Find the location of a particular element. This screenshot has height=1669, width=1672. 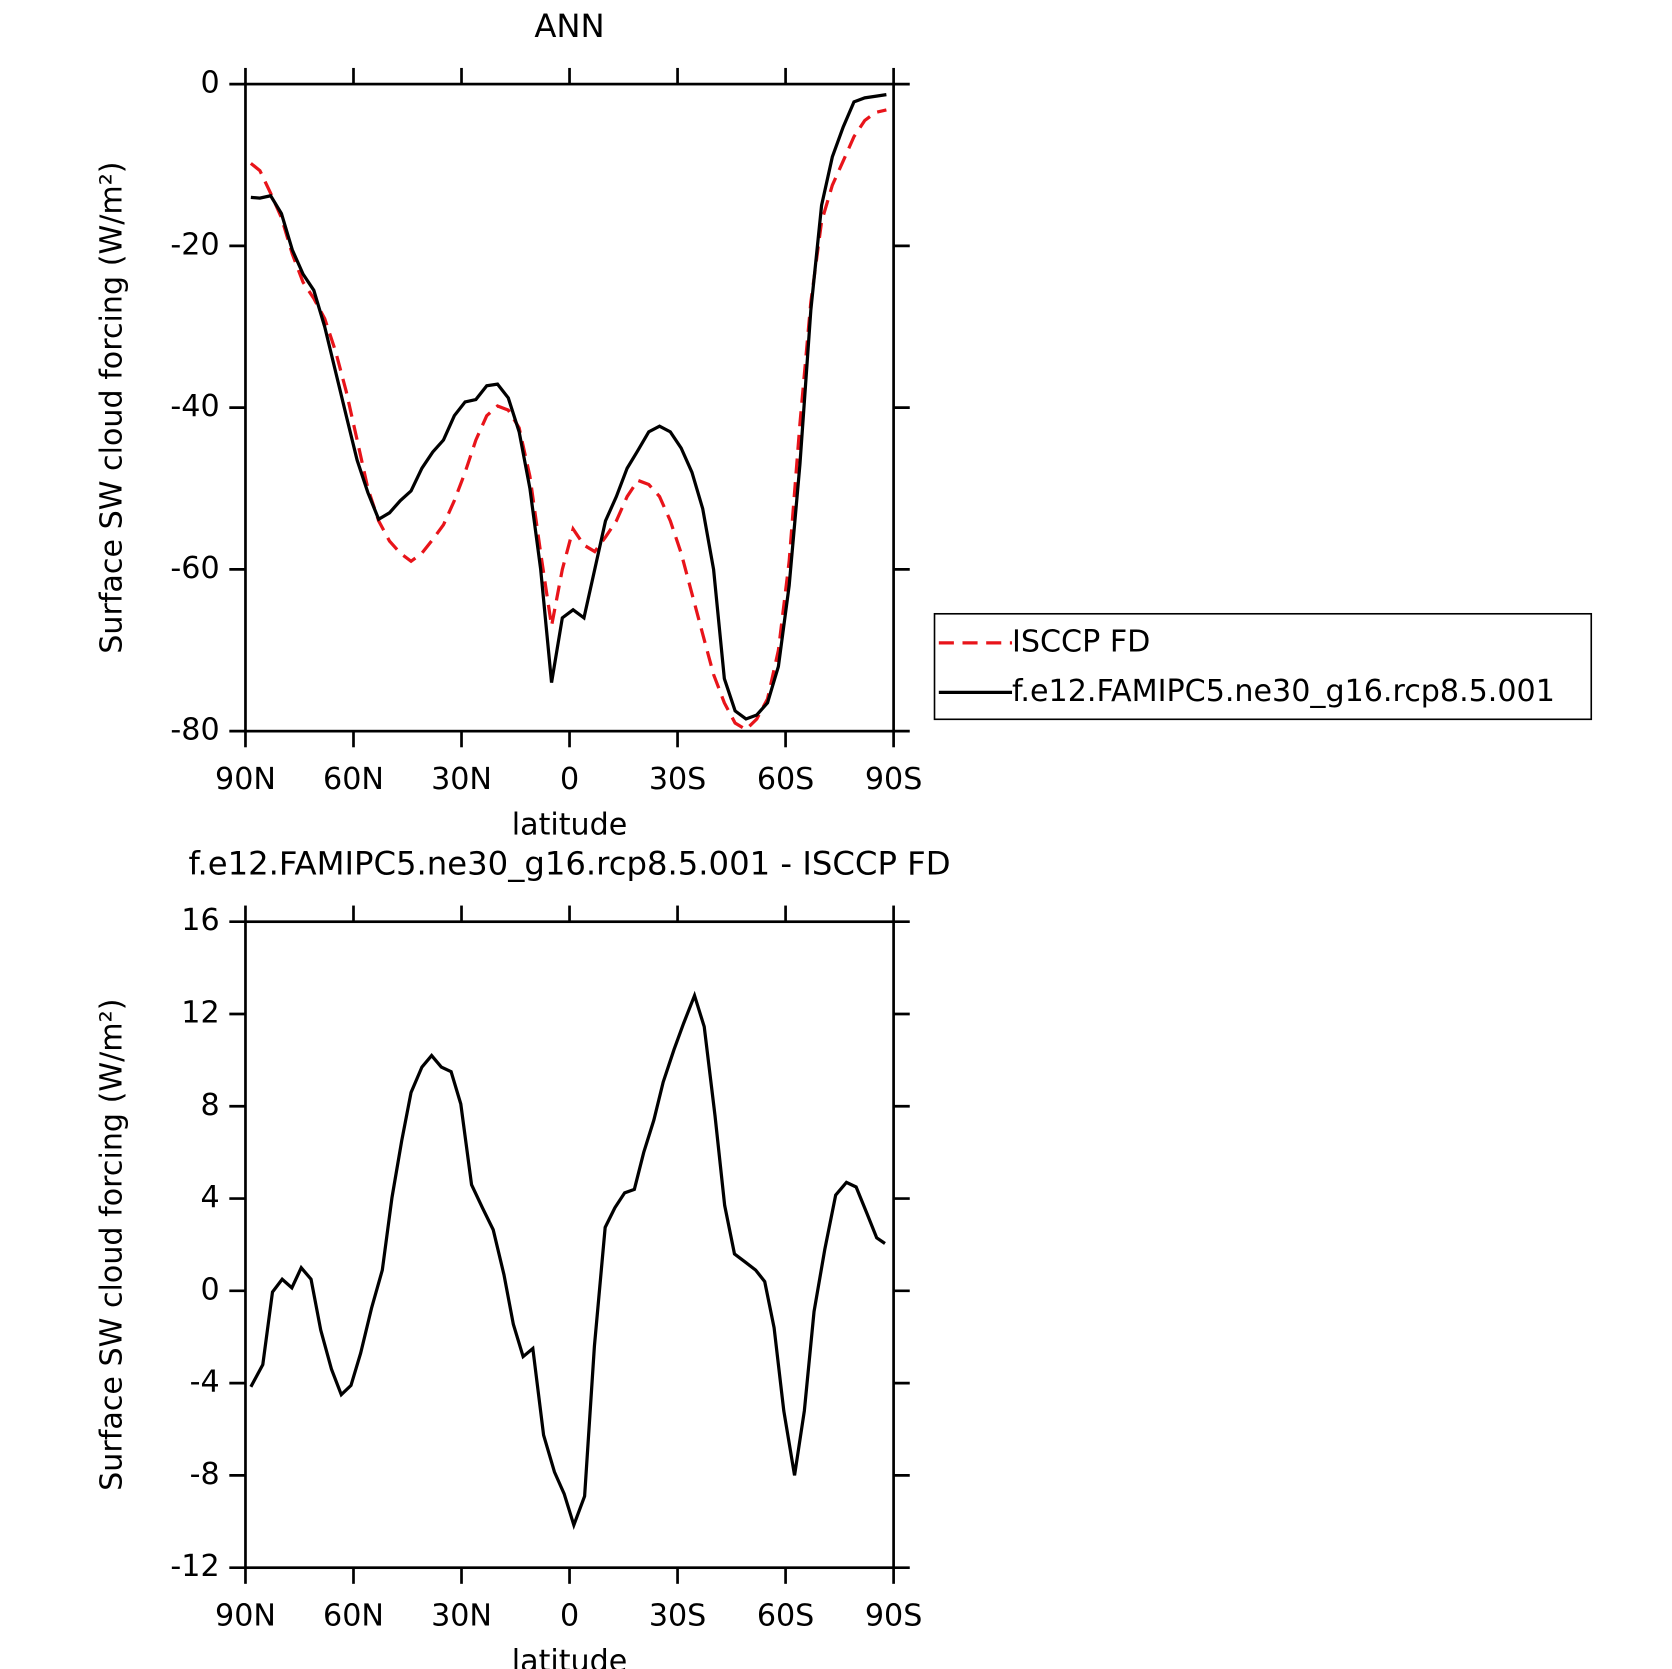

y-tick-label: 4 is located at coordinates (209, 1197).